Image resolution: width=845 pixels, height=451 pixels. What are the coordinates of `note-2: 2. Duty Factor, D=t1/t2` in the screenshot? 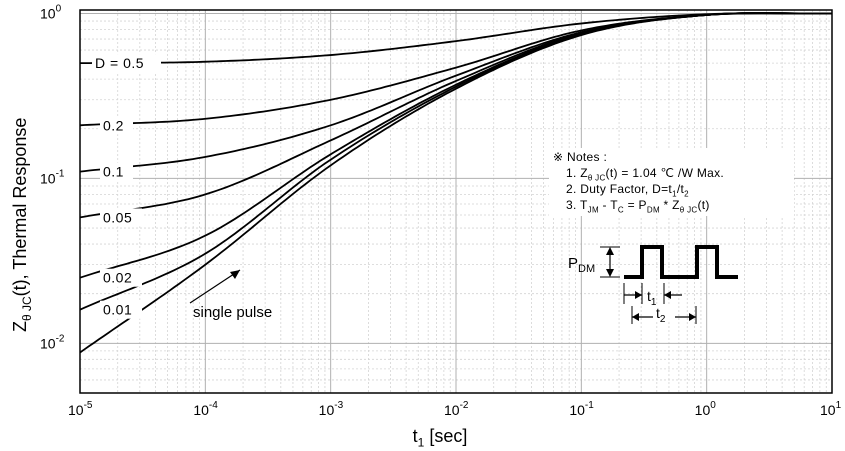 It's located at (627, 190).